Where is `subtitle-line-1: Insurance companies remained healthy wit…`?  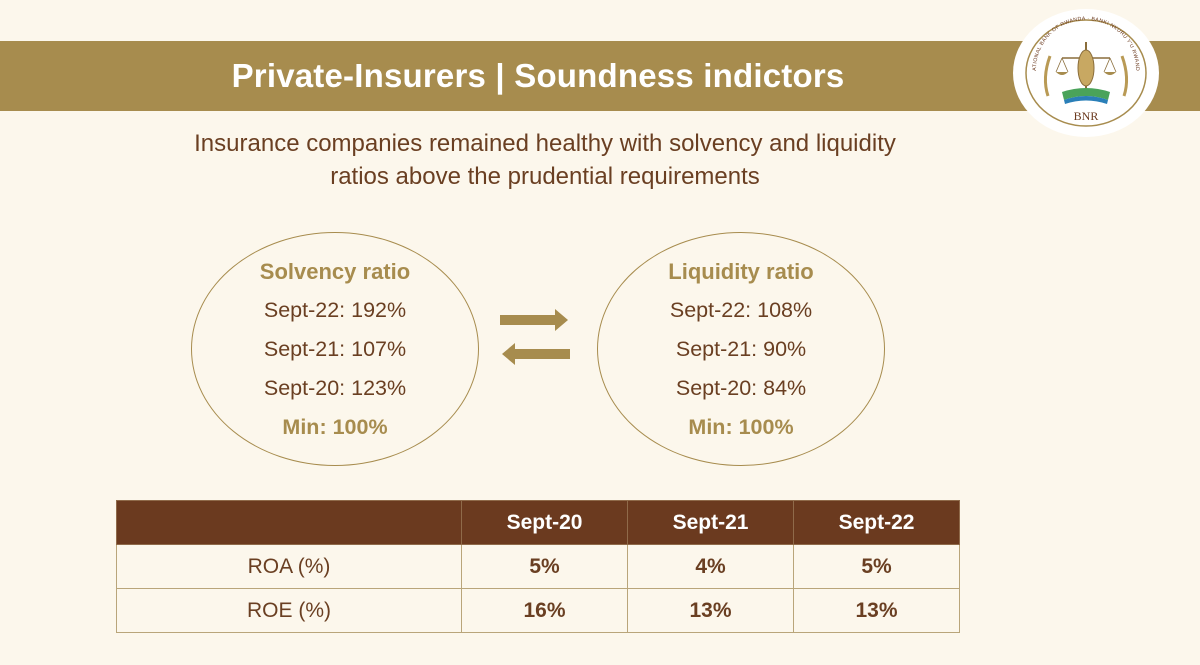 subtitle-line-1: Insurance companies remained healthy wit… is located at coordinates (545, 143).